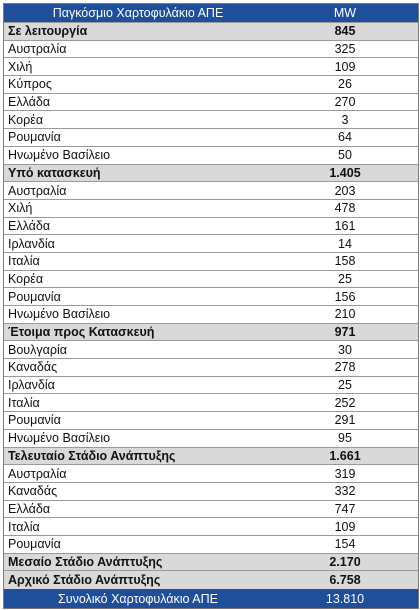 This screenshot has height=610, width=420. What do you see at coordinates (345, 225) in the screenshot?
I see `mw-cell: 161` at bounding box center [345, 225].